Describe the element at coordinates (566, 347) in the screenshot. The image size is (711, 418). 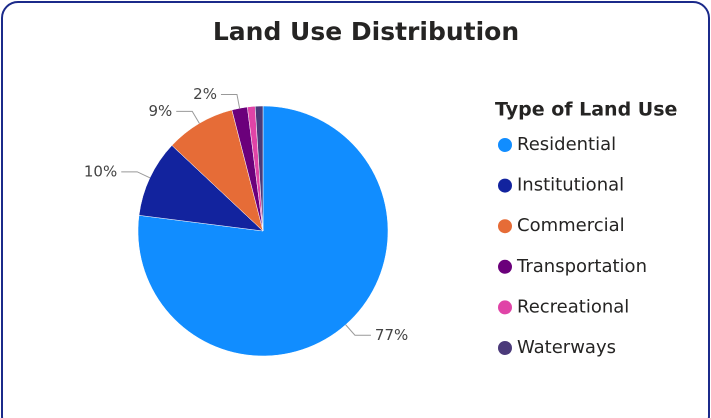
I see `legend-label: Waterways` at that location.